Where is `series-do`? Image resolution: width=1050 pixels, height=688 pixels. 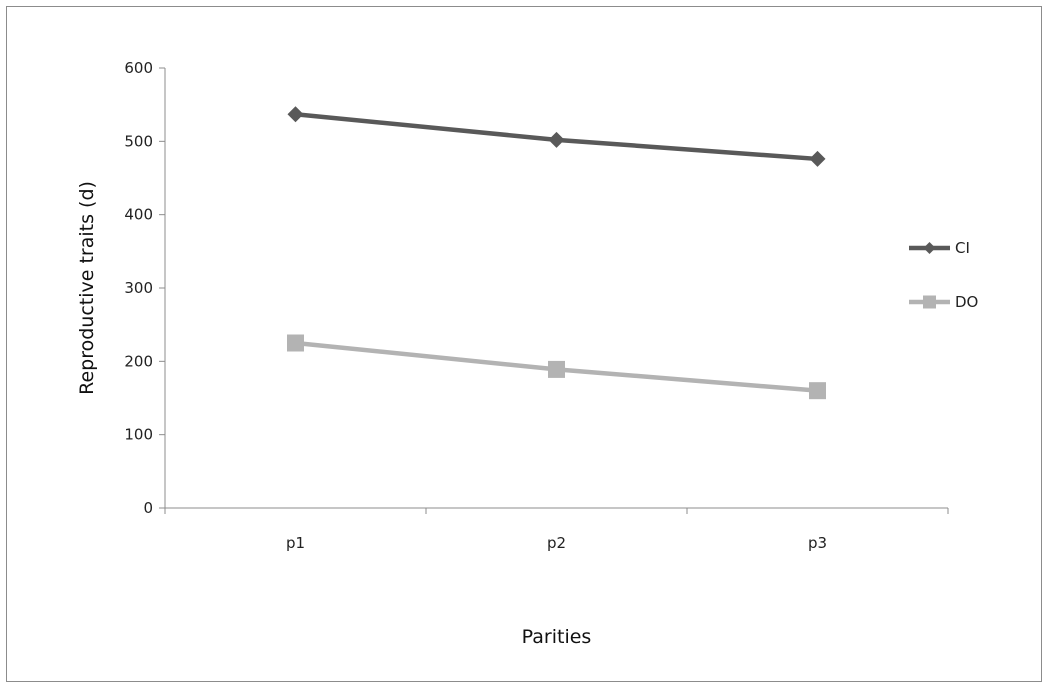
series-do is located at coordinates (556, 367).